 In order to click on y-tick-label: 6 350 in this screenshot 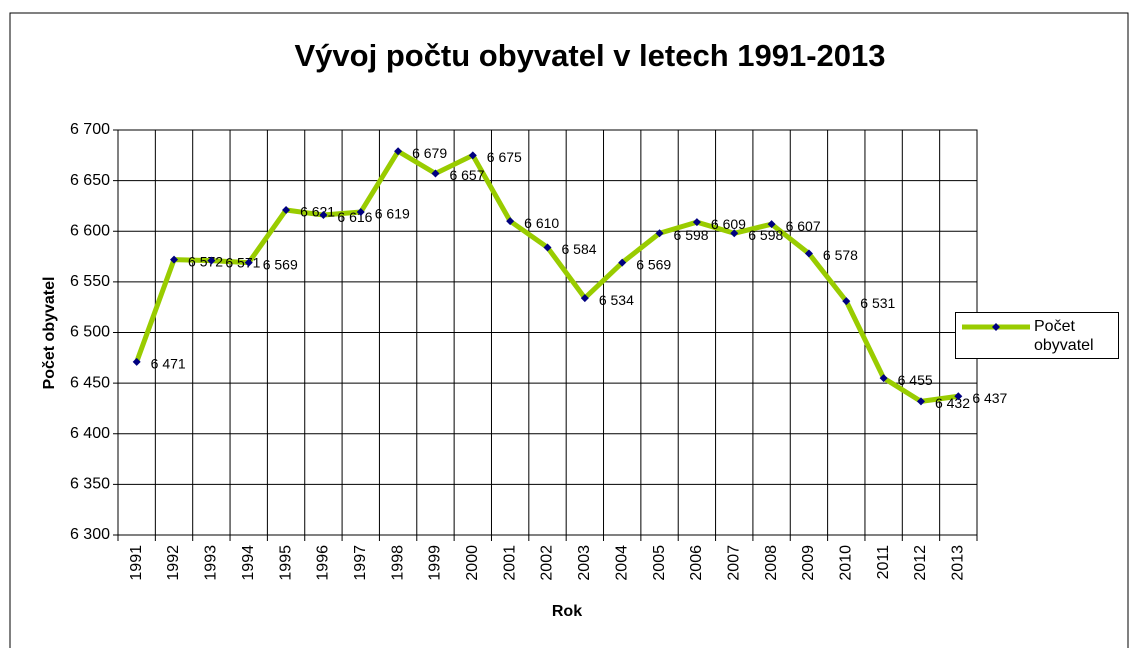, I will do `click(90, 484)`.